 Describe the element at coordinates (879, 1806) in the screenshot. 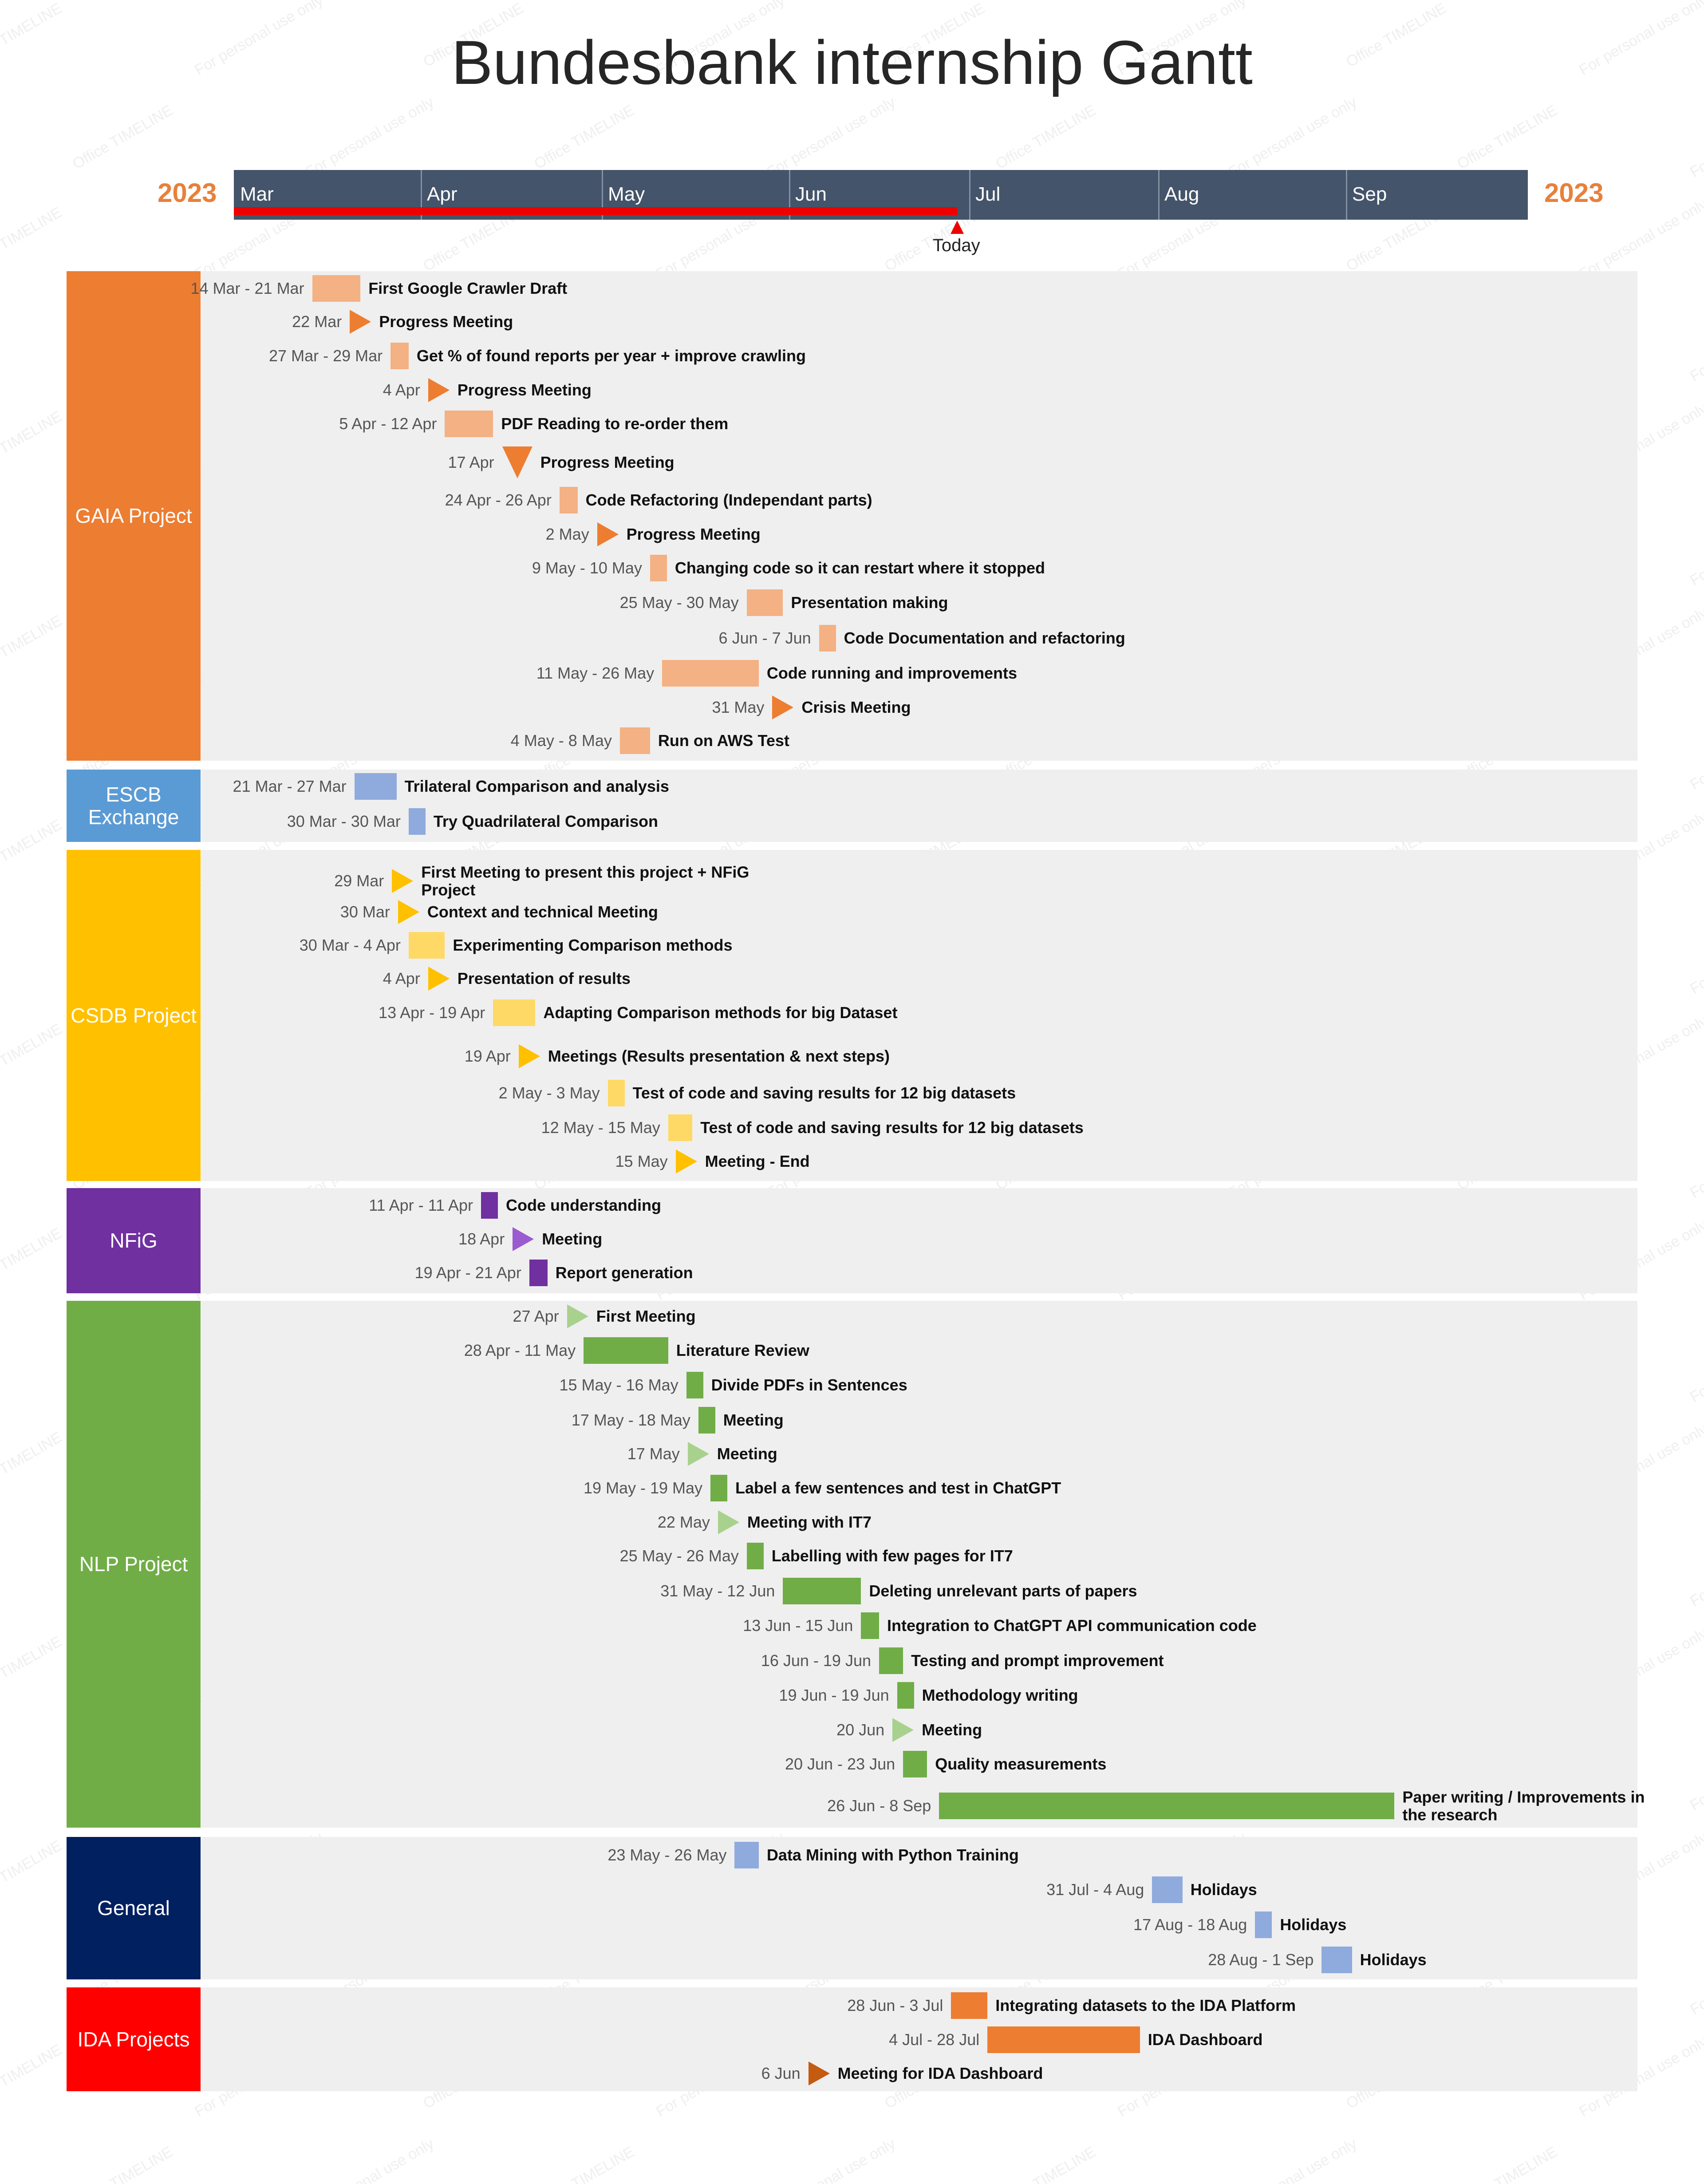

I see `task-date: 26 Jun - 8 Sep` at that location.